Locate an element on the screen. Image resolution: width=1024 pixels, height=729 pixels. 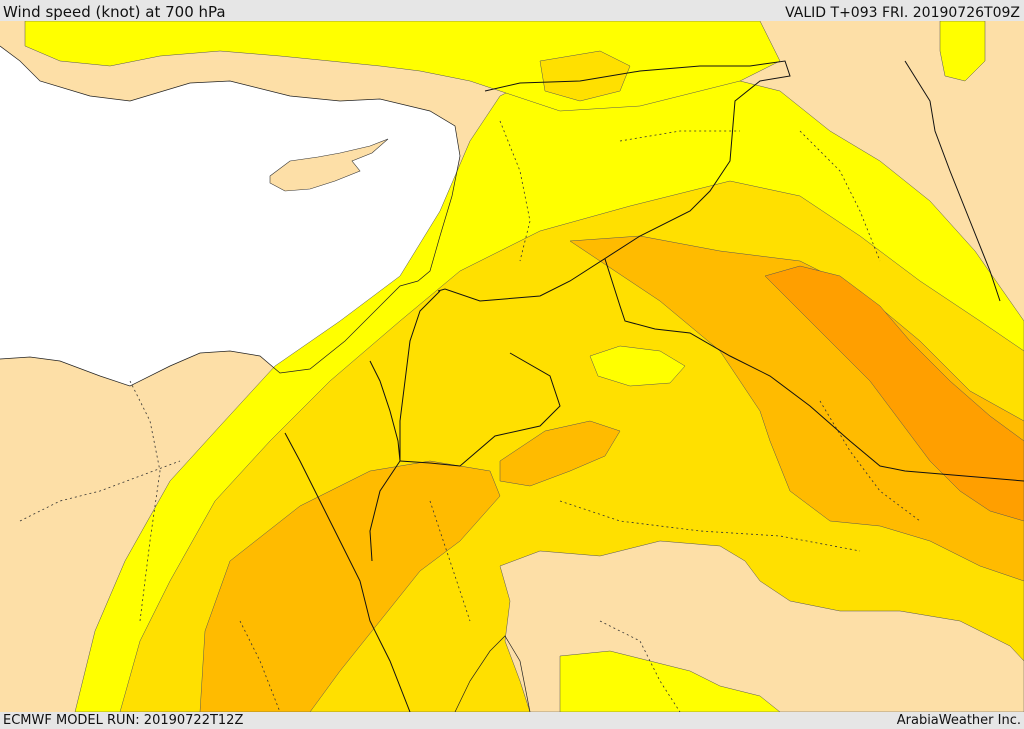
model-run: ECMWF MODEL RUN: 20190722T12Z is located at coordinates (123, 720).